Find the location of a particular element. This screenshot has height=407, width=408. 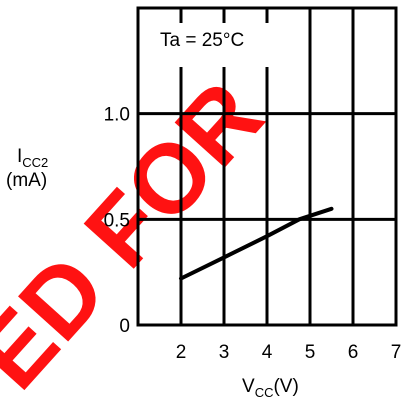

y-tick-label: 1.0 is located at coordinates (117, 115).